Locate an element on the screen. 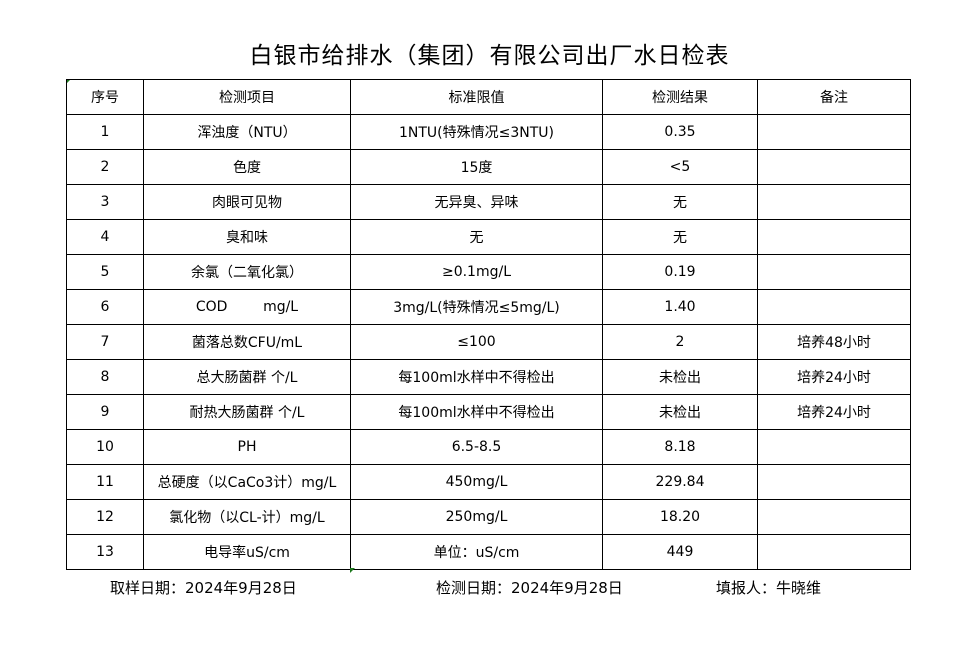  row-number-cell: 2 is located at coordinates (105, 167).